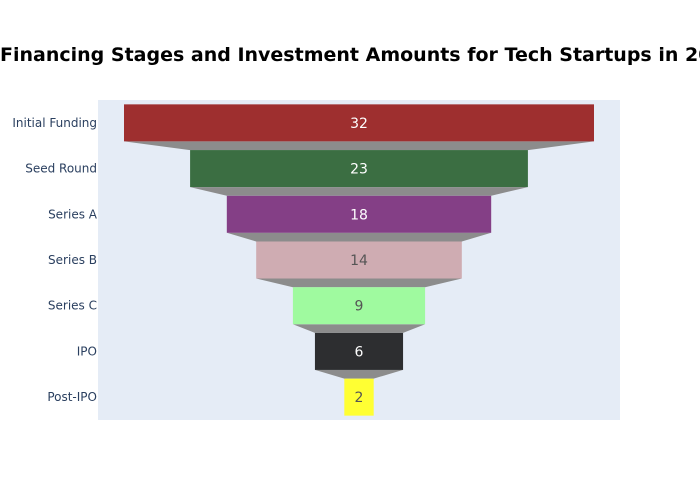  I want to click on category-tick-label: Seed Round, so click(61, 169).